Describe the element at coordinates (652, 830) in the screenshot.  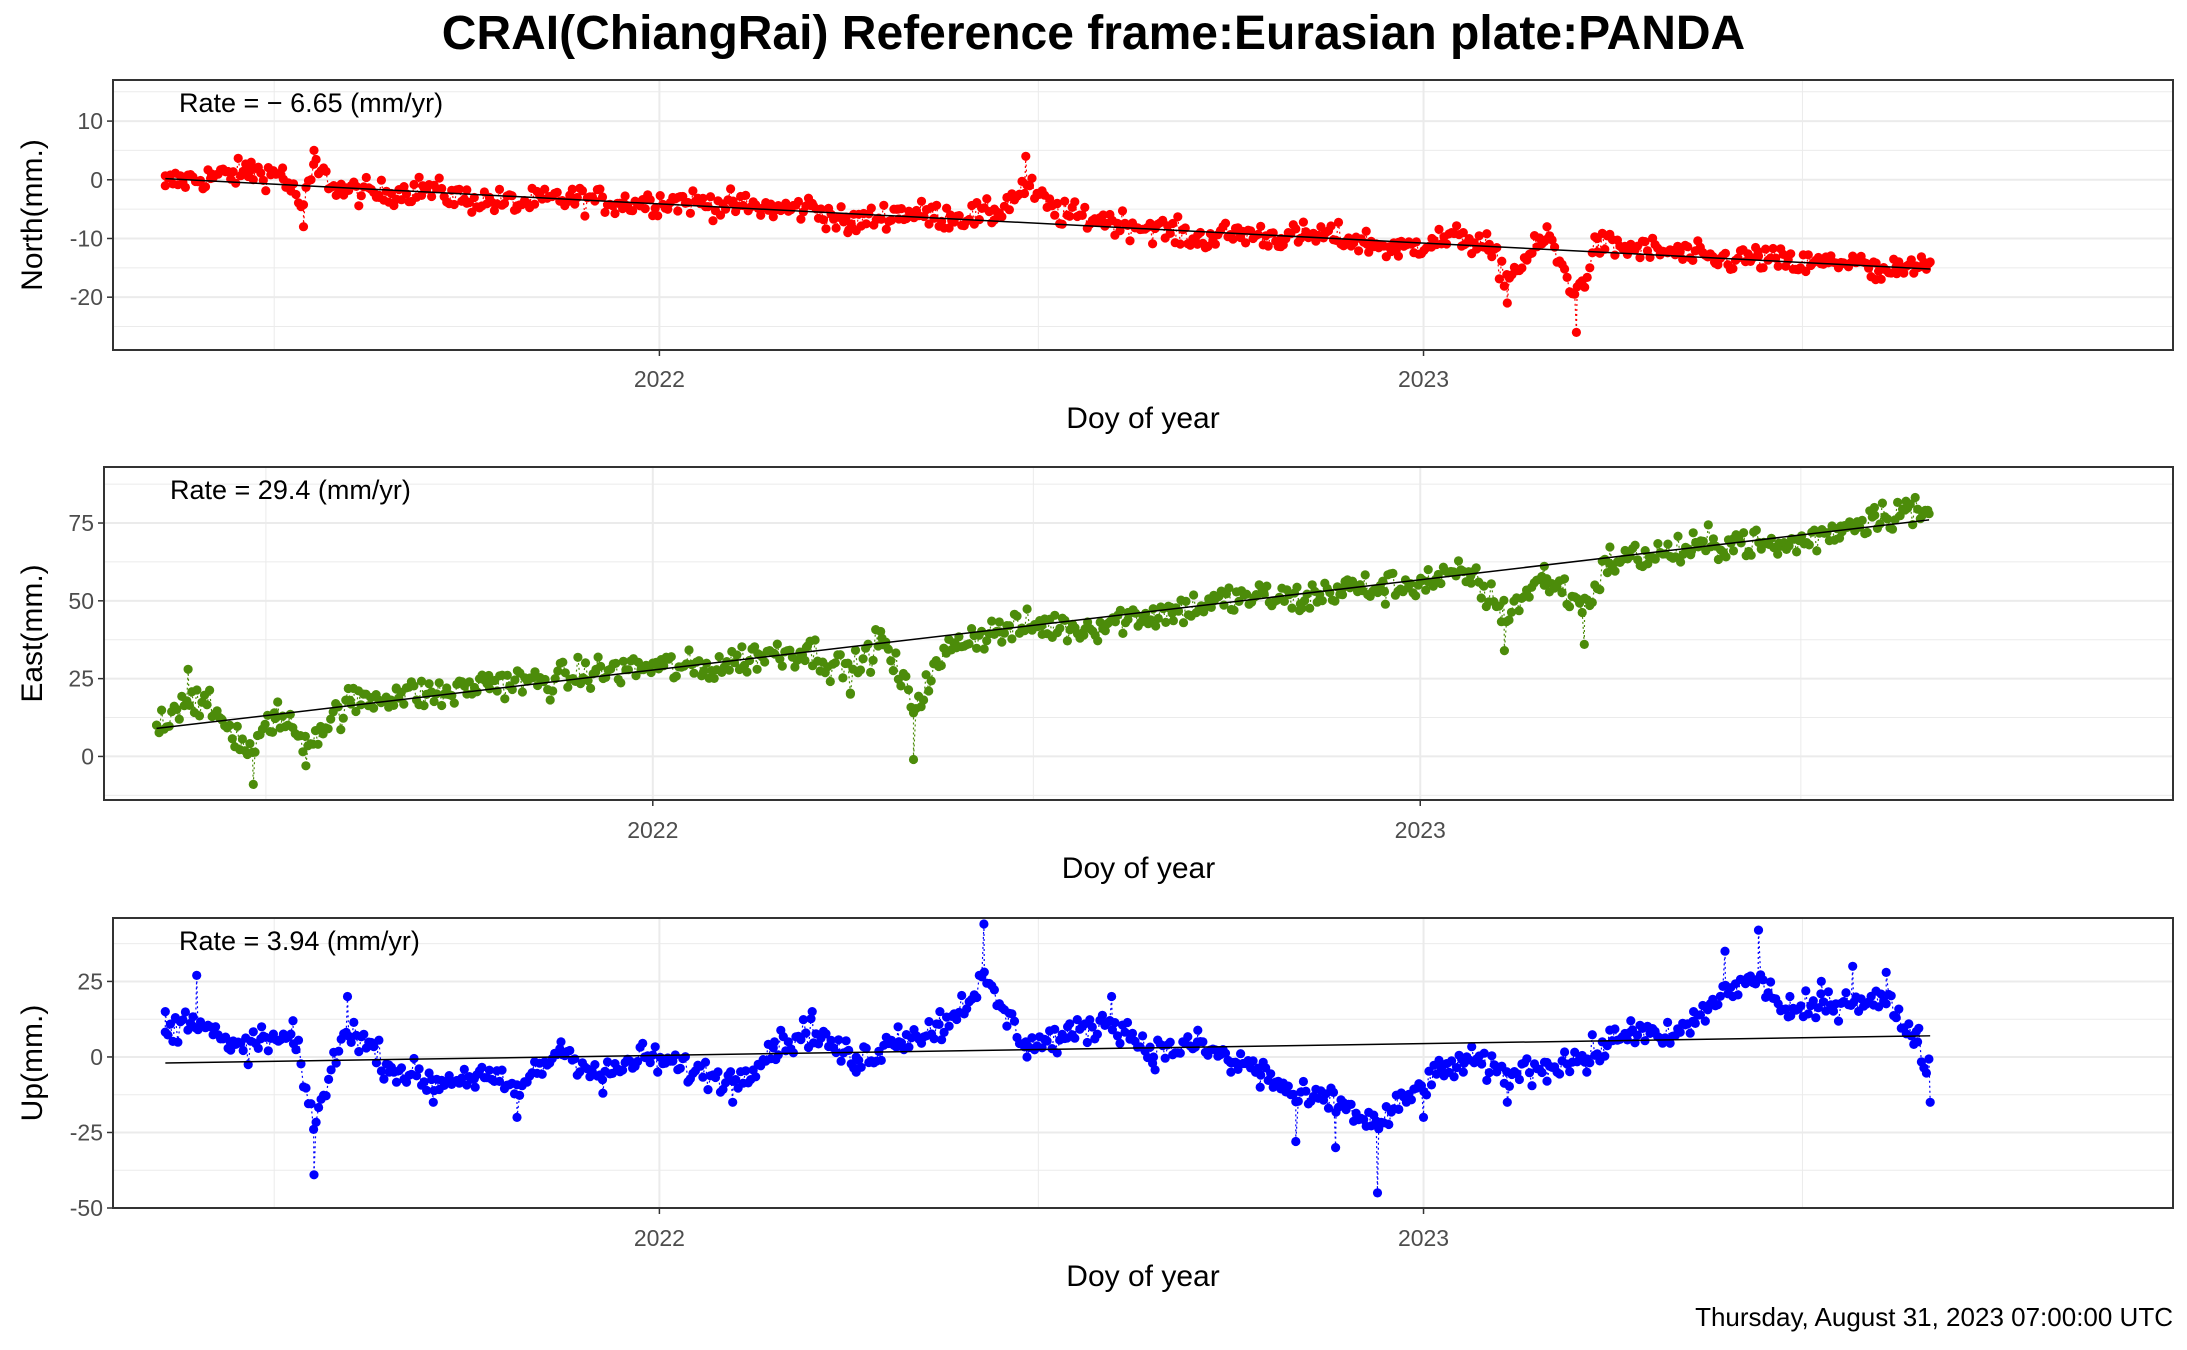
I see `x-tick-label: 2022` at that location.